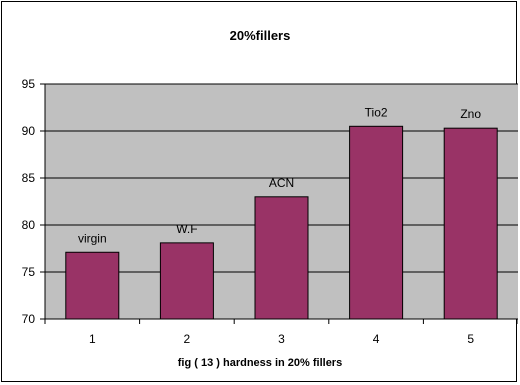 This screenshot has height=385, width=520. Describe the element at coordinates (92, 339) in the screenshot. I see `x-tick-label: 1` at that location.